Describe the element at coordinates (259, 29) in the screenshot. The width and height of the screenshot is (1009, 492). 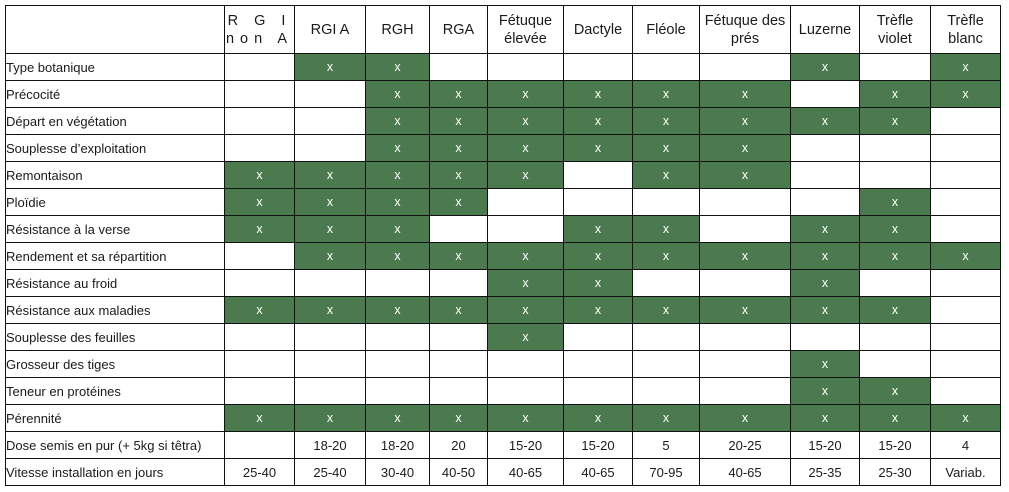
I see `column-header-label: R G I non A` at that location.